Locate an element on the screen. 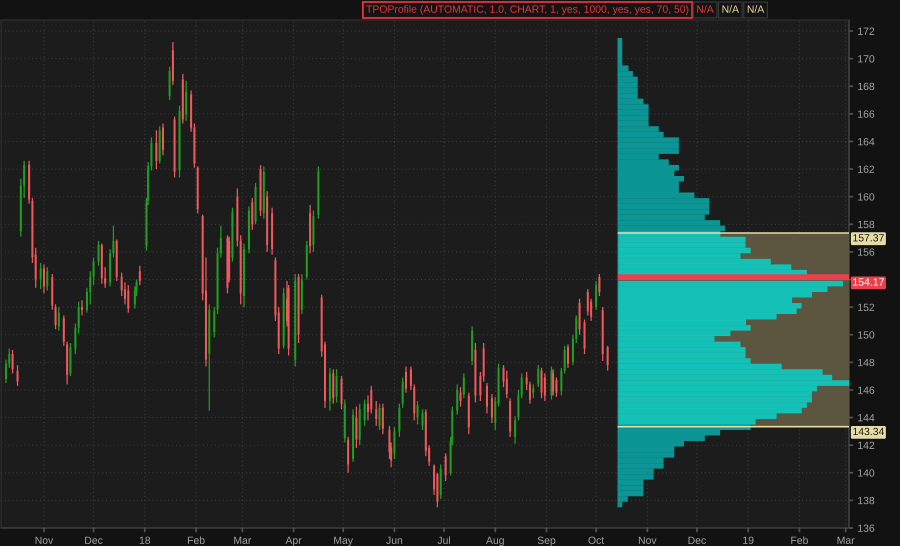 The width and height of the screenshot is (900, 546). ref-line-label: 143.34 is located at coordinates (868, 432).